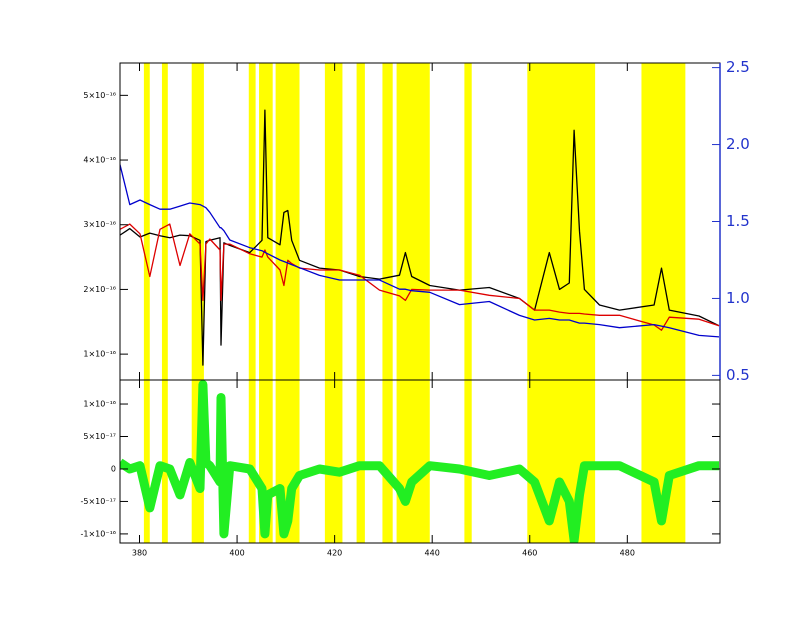 This screenshot has height=640, width=800. Describe the element at coordinates (334, 553) in the screenshot. I see `x-tick-label: 420` at that location.